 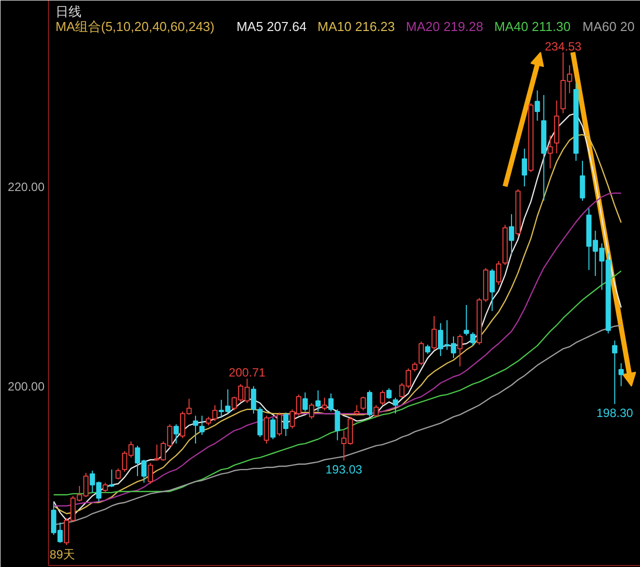 What do you see at coordinates (26, 387) in the screenshot?
I see `y-tick-label: 200.00` at bounding box center [26, 387].